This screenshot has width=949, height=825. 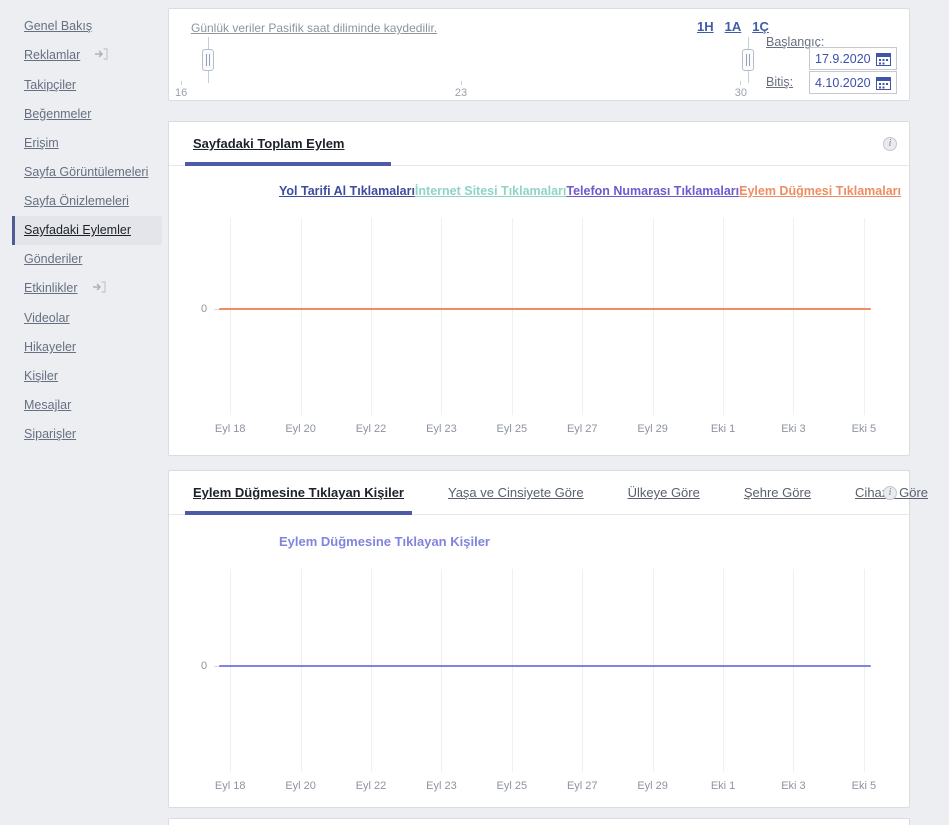 What do you see at coordinates (204, 666) in the screenshot?
I see `y-axis-zero-label: 0` at bounding box center [204, 666].